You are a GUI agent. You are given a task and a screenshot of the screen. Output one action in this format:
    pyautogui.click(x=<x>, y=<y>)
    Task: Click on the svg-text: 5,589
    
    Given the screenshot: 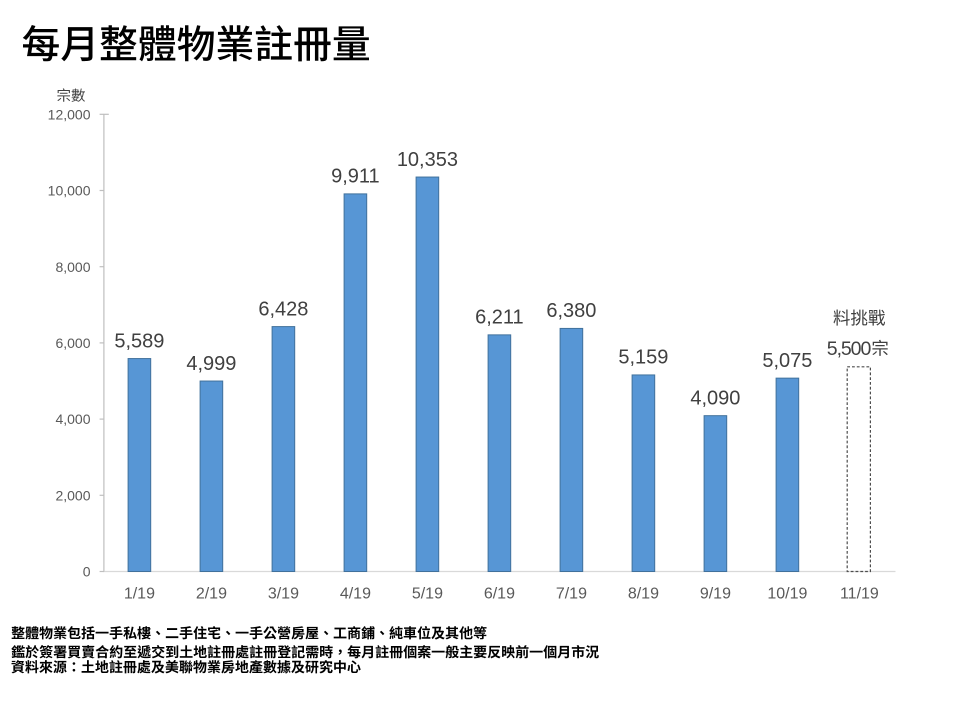 What is the action you would take?
    pyautogui.click(x=139, y=341)
    